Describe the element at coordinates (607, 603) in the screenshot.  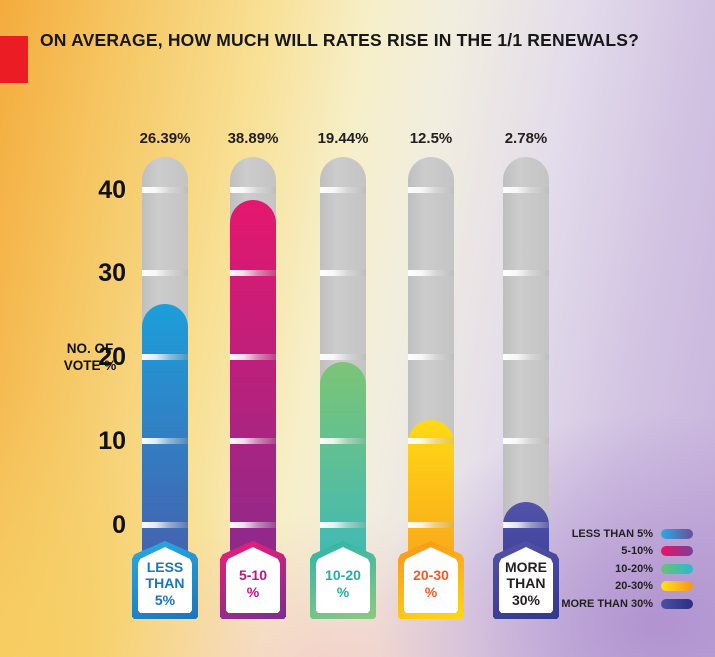
I see `legend-label: MORE THAN 30%` at that location.